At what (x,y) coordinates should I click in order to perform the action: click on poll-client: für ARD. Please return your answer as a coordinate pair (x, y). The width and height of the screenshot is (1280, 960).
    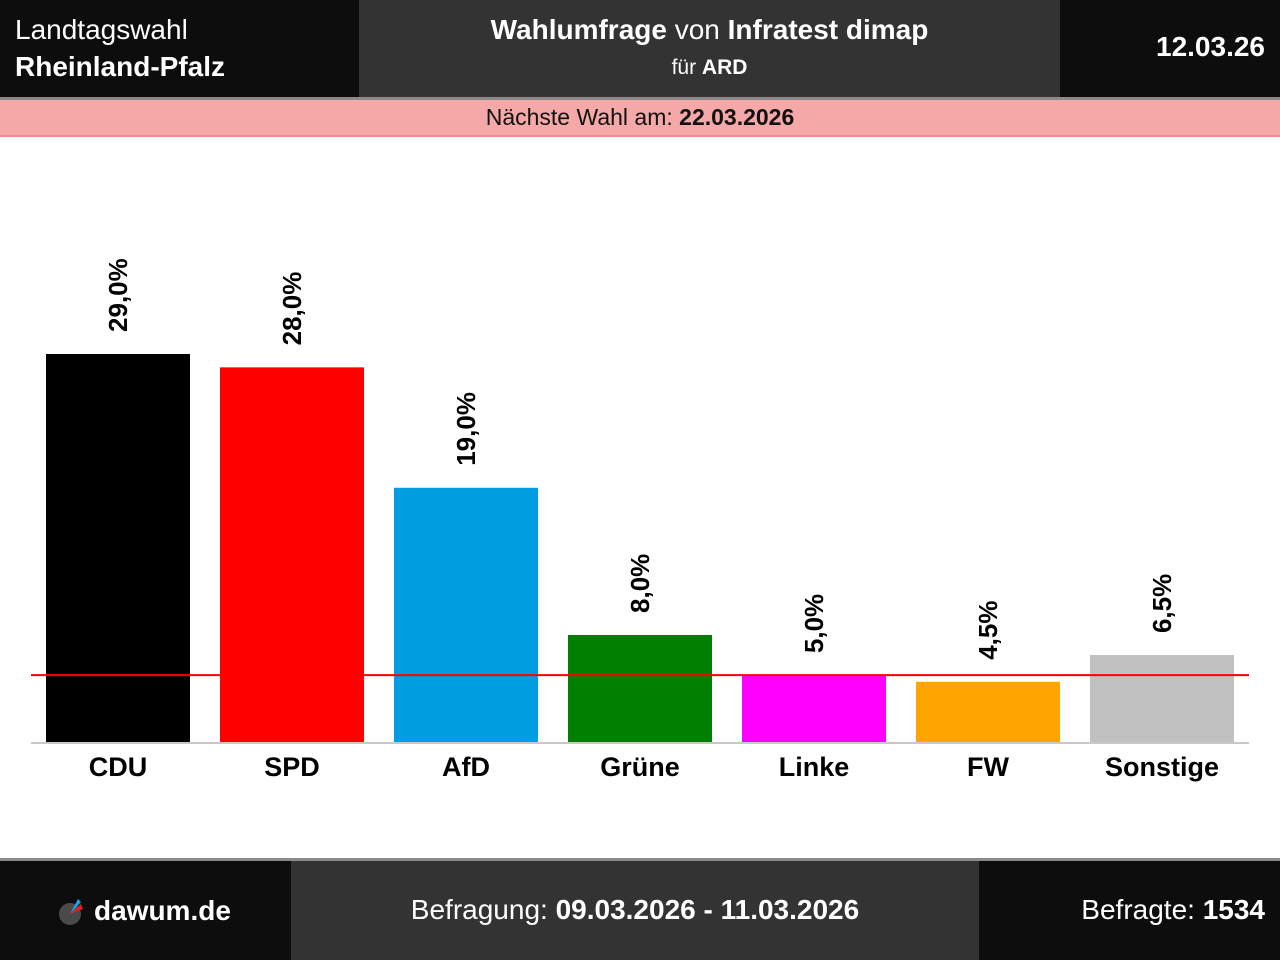
    Looking at the image, I should click on (709, 68).